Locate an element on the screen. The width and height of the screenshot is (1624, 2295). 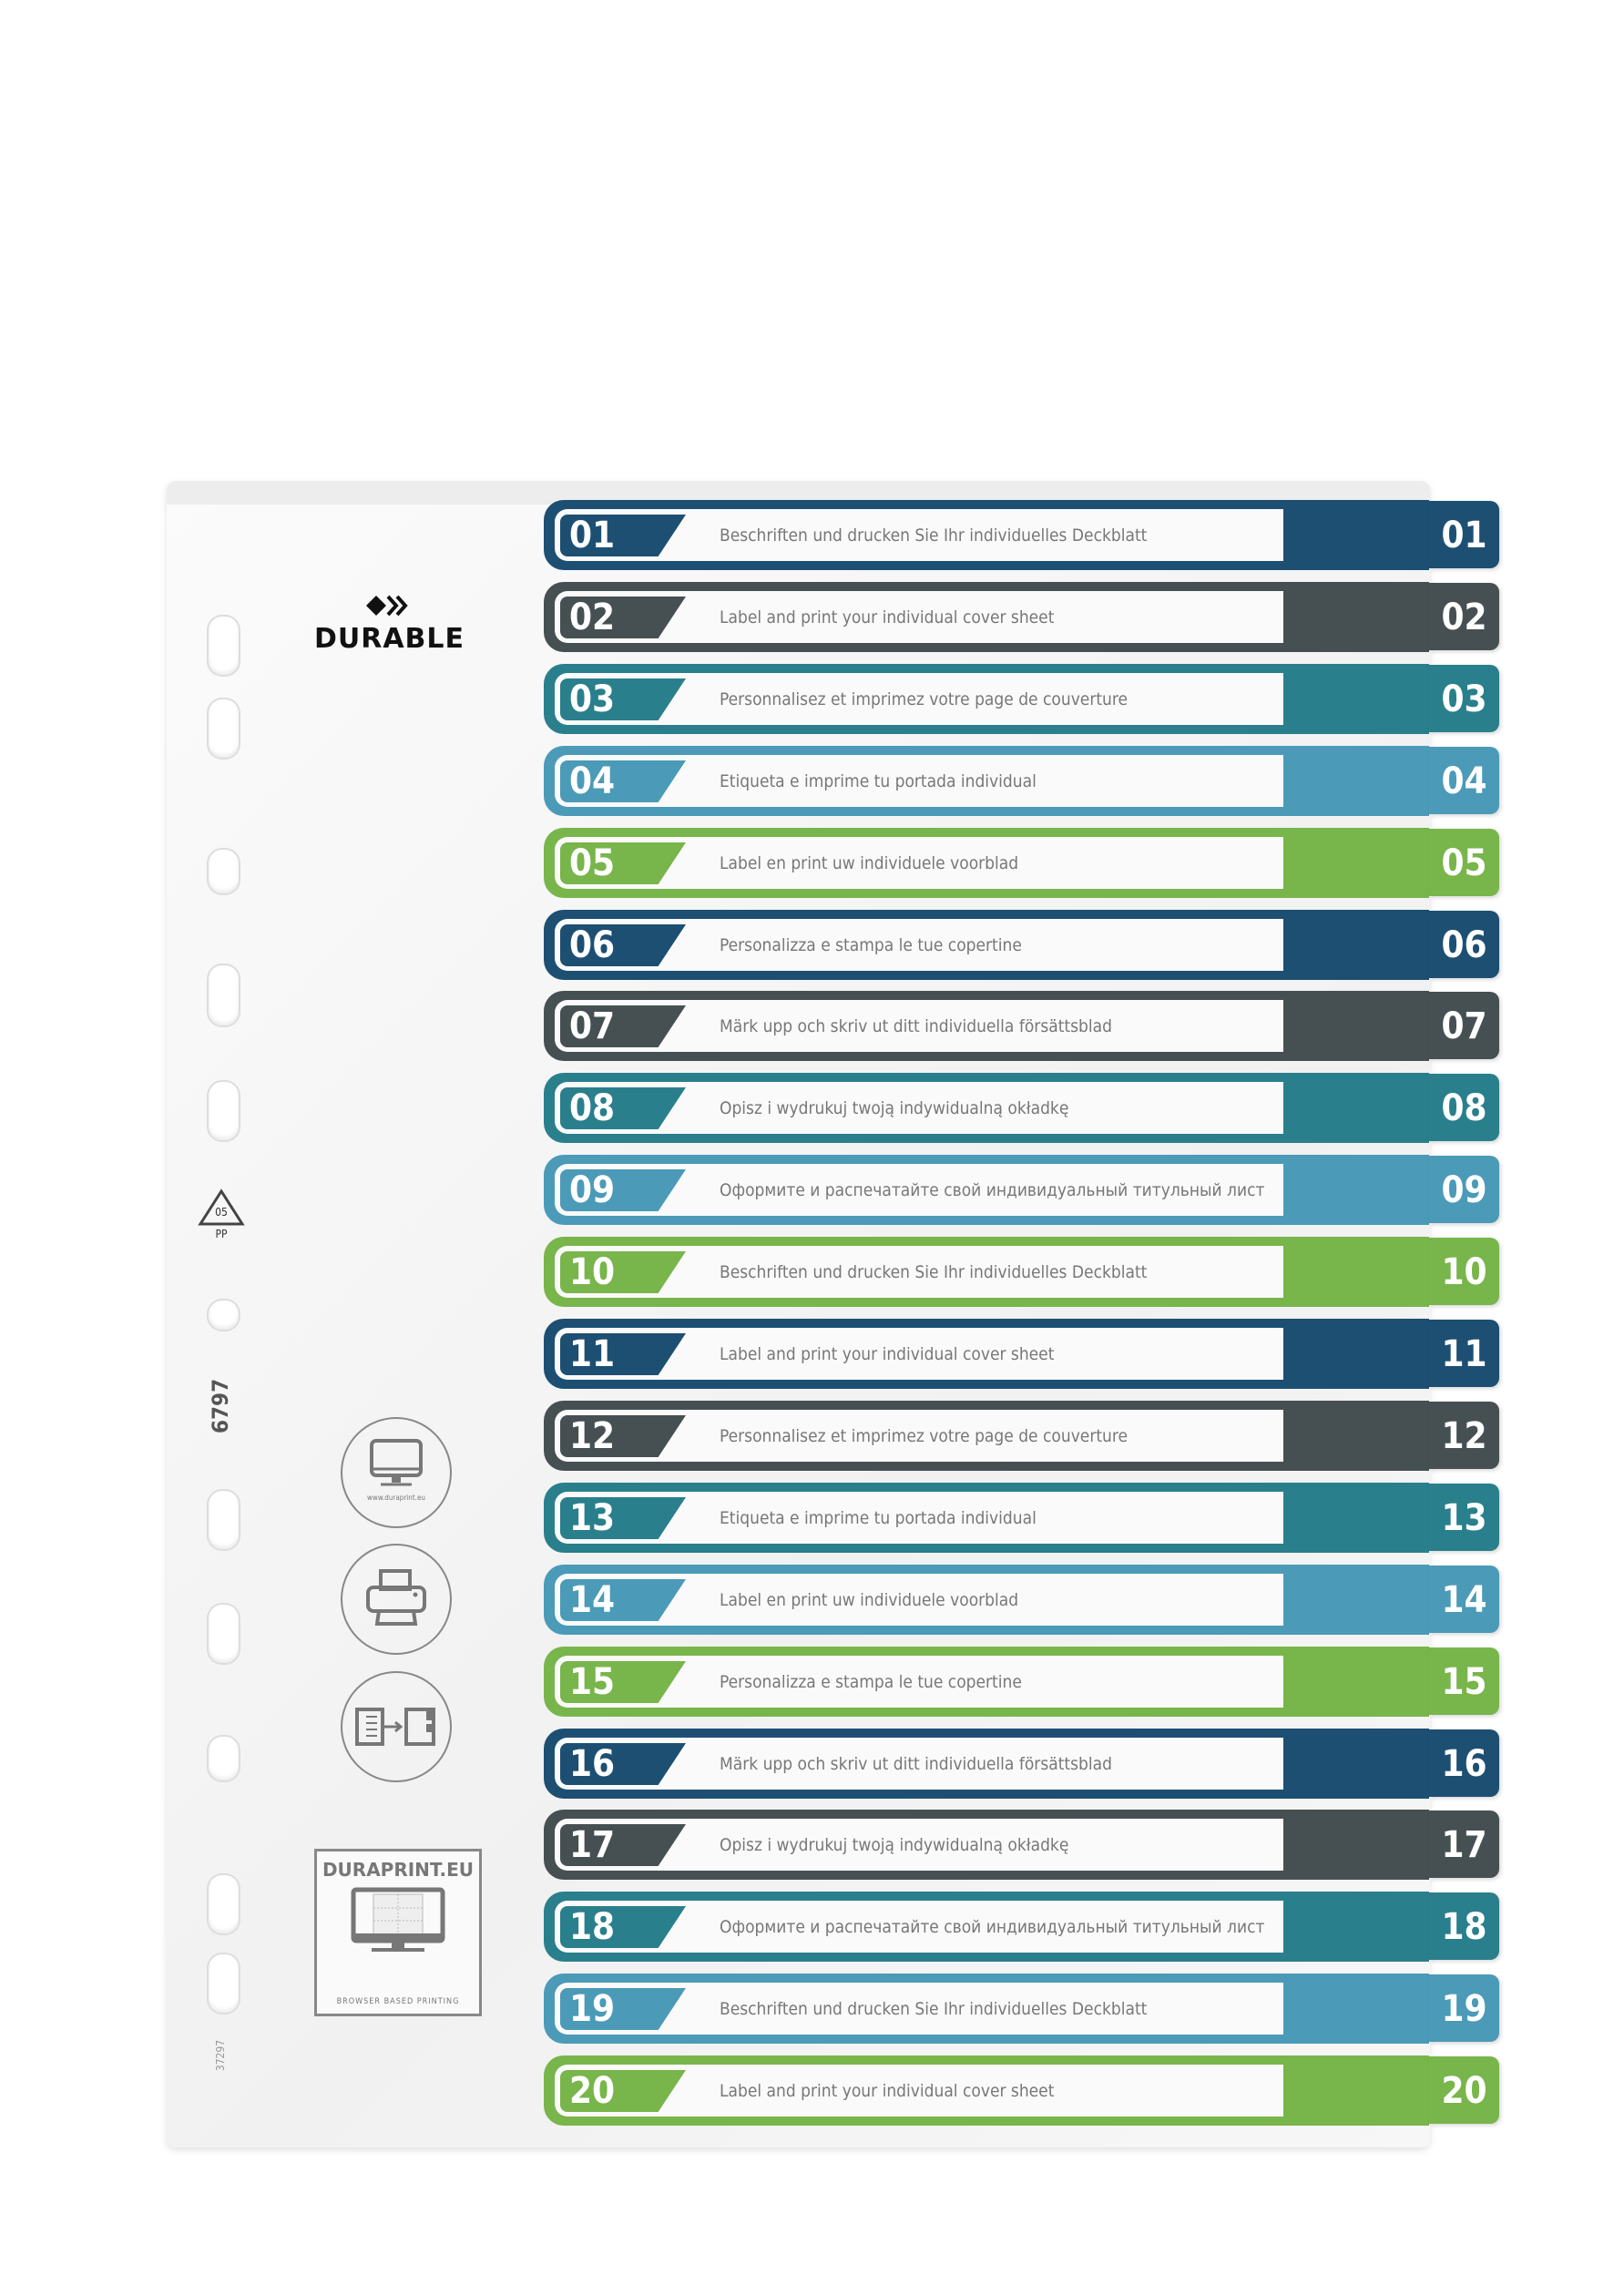
tab-number: 07 is located at coordinates (1464, 1026).